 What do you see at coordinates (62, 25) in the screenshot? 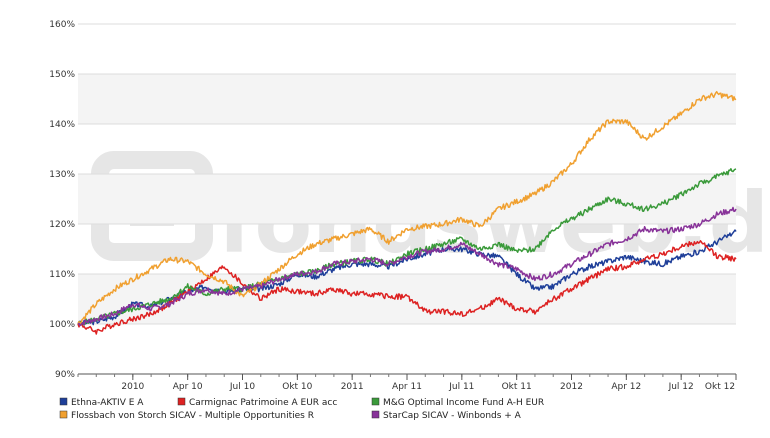
I see `y-tick-label: 160%` at bounding box center [62, 25].